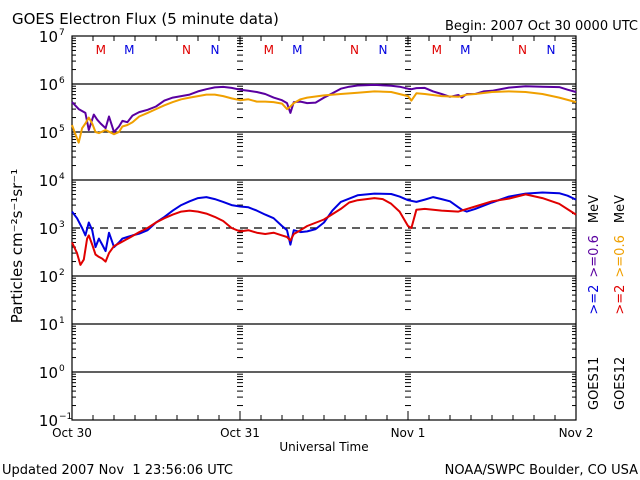 This screenshot has width=640, height=480. I want to click on y-tick-label: 10 6, so click(52, 85).